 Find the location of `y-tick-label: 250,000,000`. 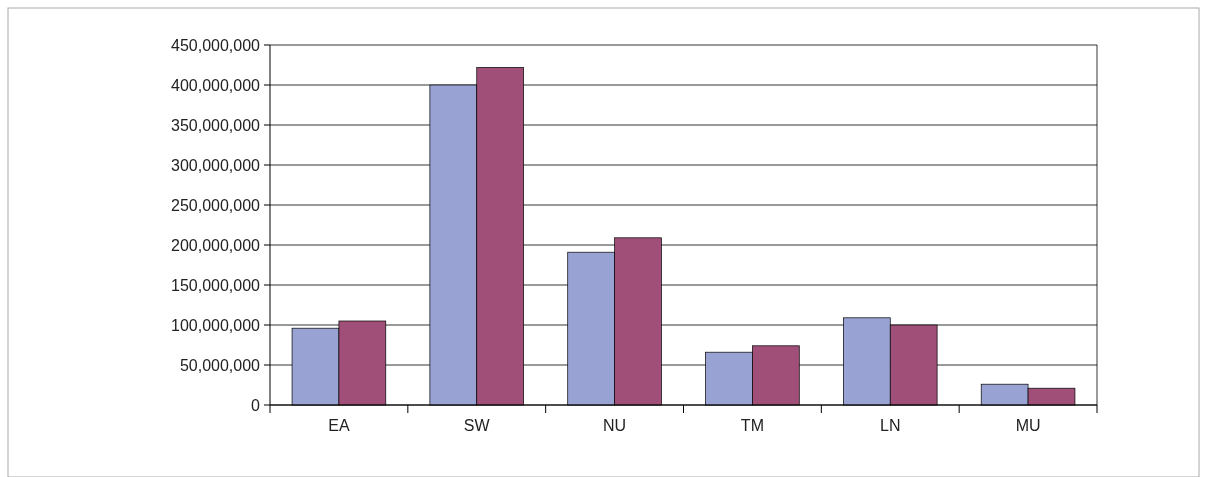

y-tick-label: 250,000,000 is located at coordinates (216, 205).